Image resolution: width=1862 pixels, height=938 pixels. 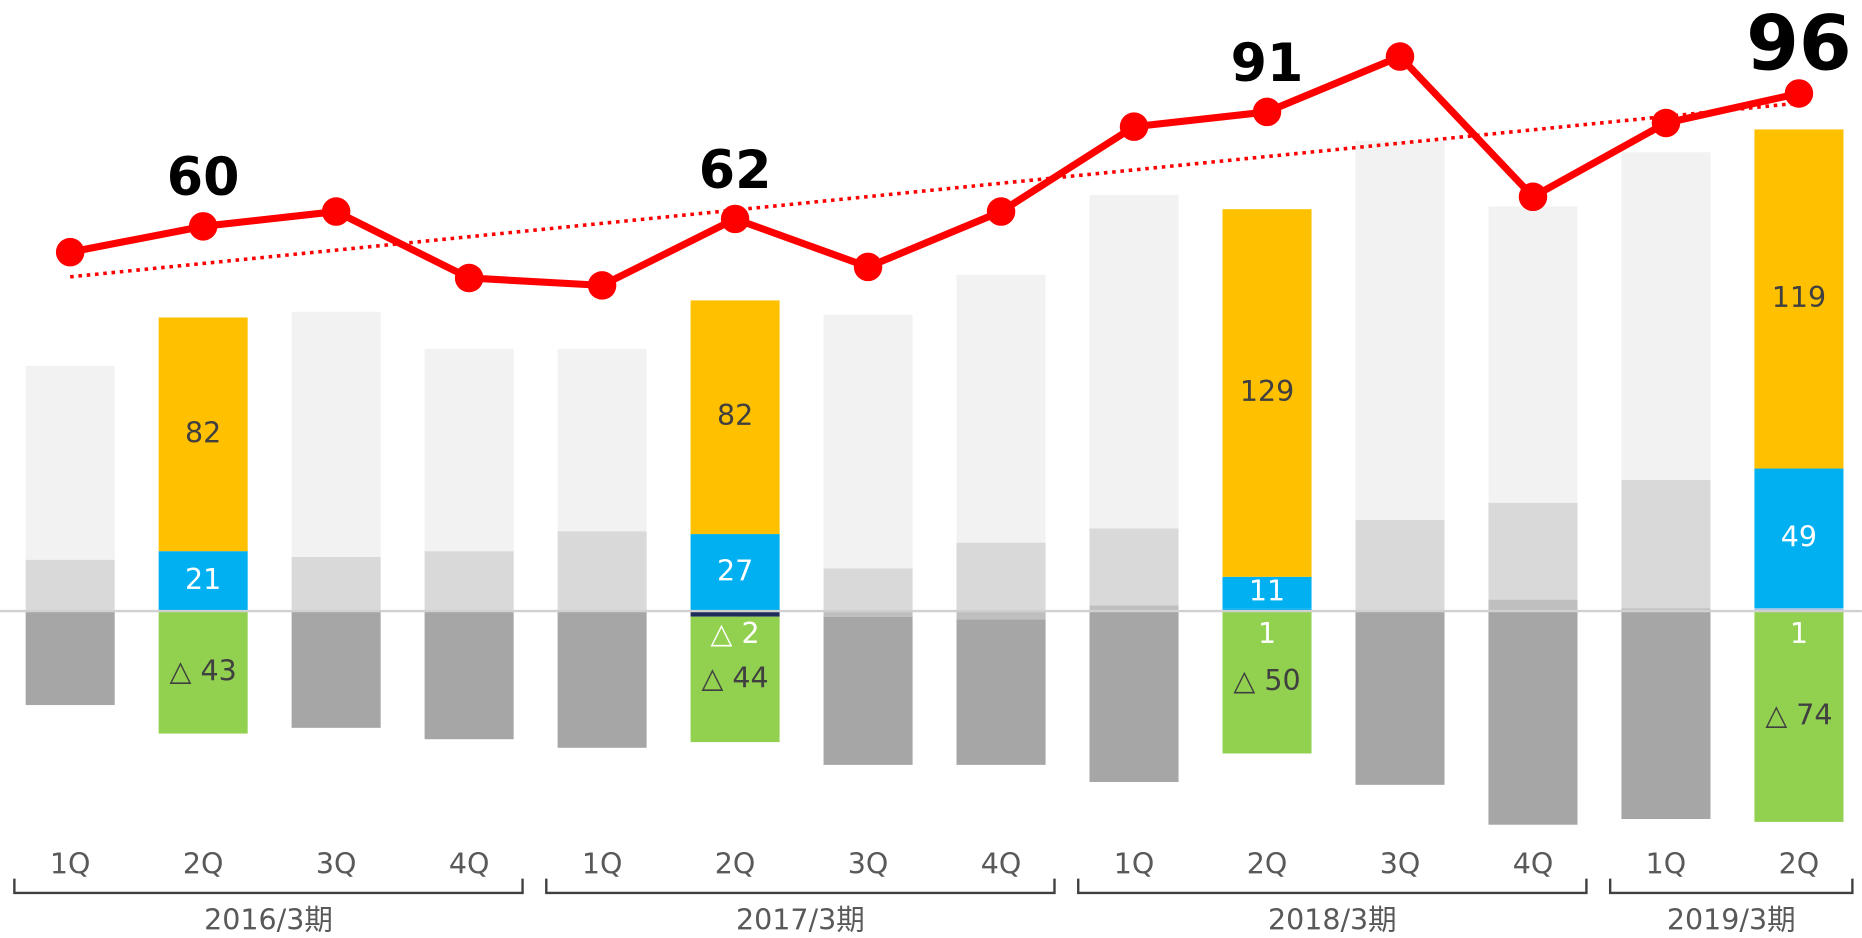 I want to click on group-label: 2016/3期, so click(x=268, y=919).